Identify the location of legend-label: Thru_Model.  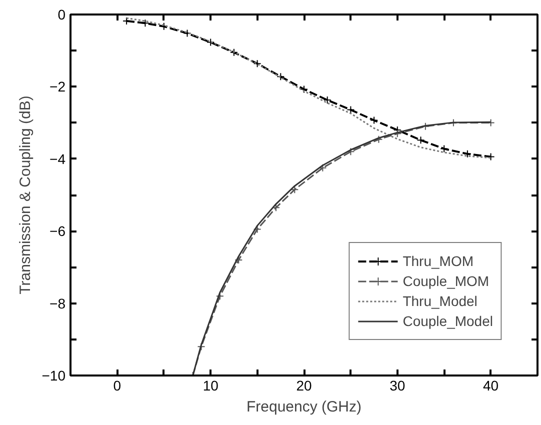
(440, 301).